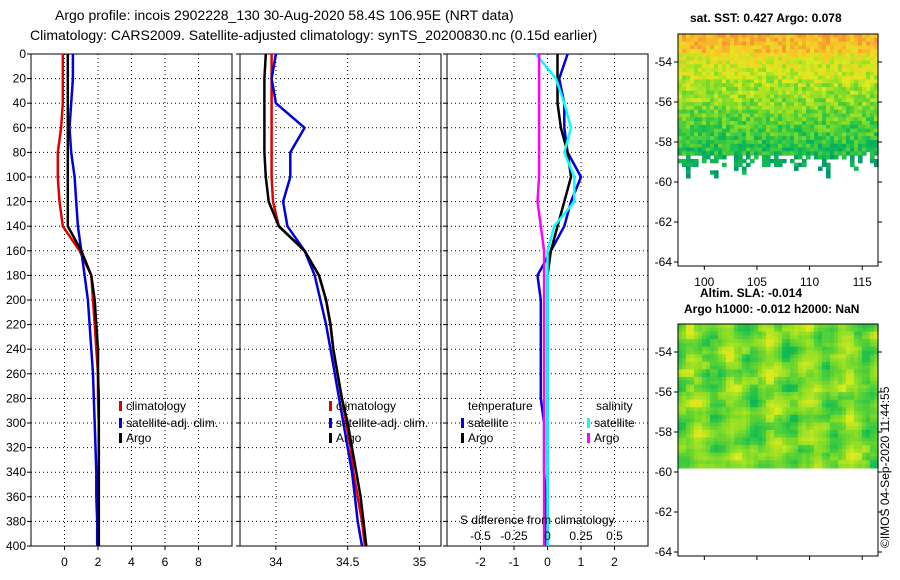  Describe the element at coordinates (98, 562) in the screenshot. I see `x-tick-label: 2` at that location.